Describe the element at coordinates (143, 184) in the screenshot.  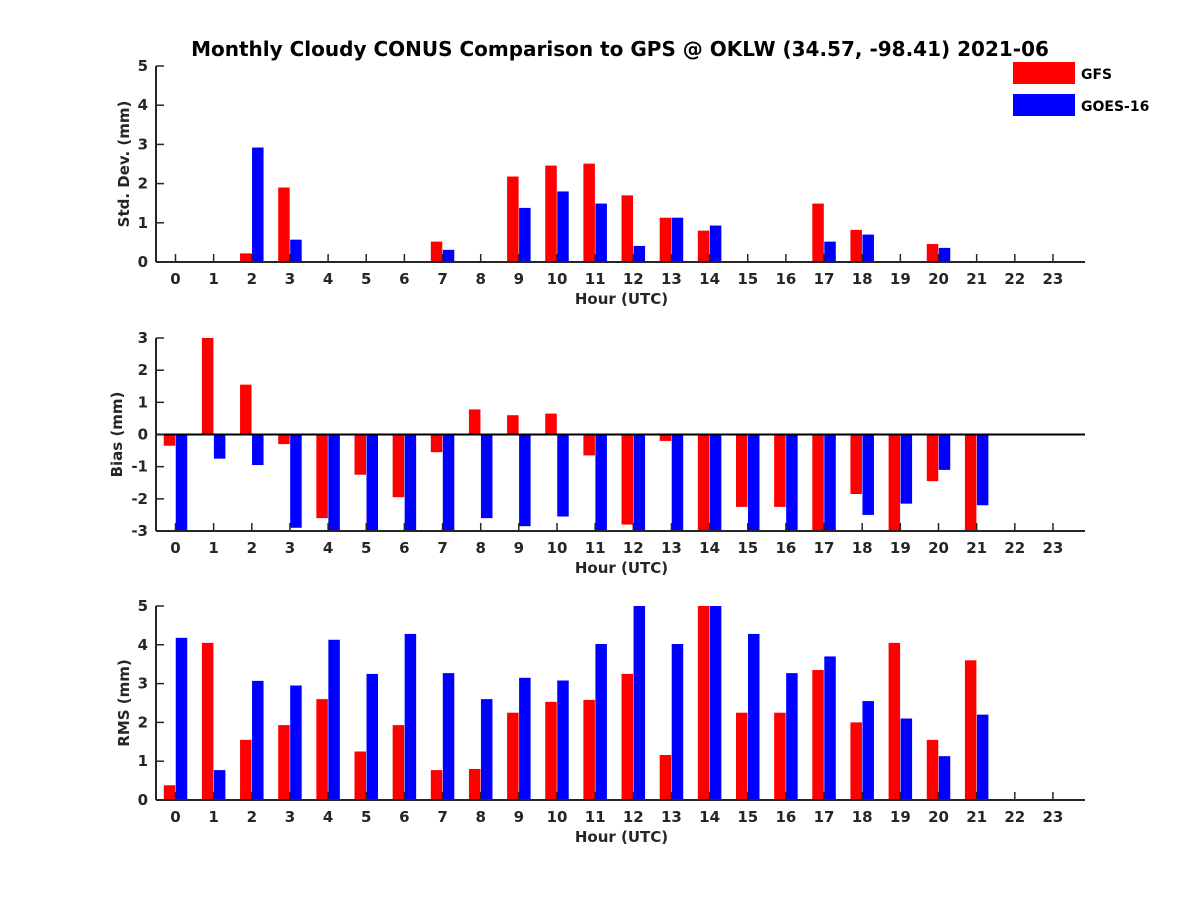
I see `y-tick-label: 2` at that location.